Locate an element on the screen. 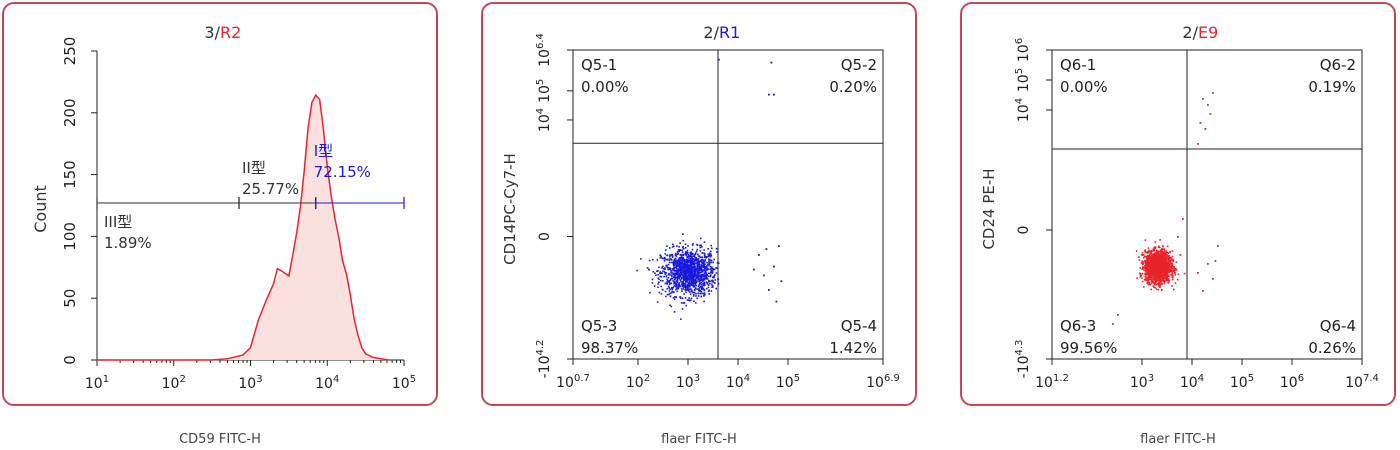 The height and width of the screenshot is (450, 1400). y-tick-label: 0 is located at coordinates (545, 236).